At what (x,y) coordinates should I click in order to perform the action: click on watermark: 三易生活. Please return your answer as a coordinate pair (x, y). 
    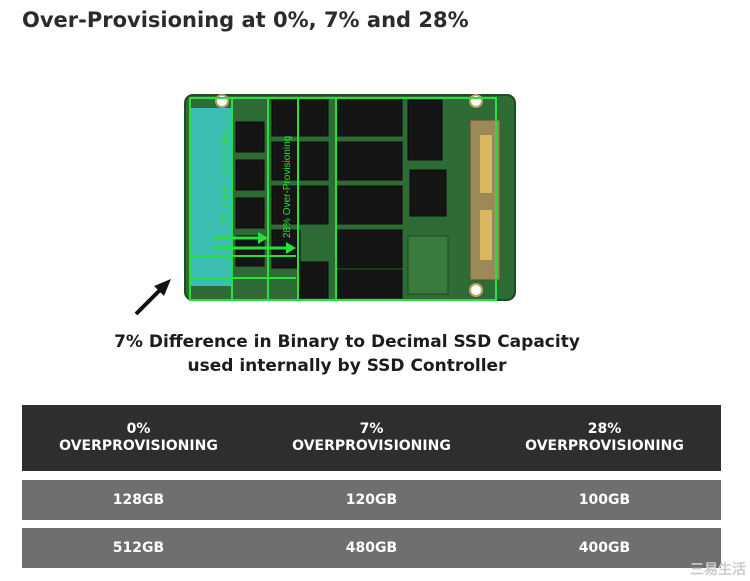
    Looking at the image, I should click on (718, 570).